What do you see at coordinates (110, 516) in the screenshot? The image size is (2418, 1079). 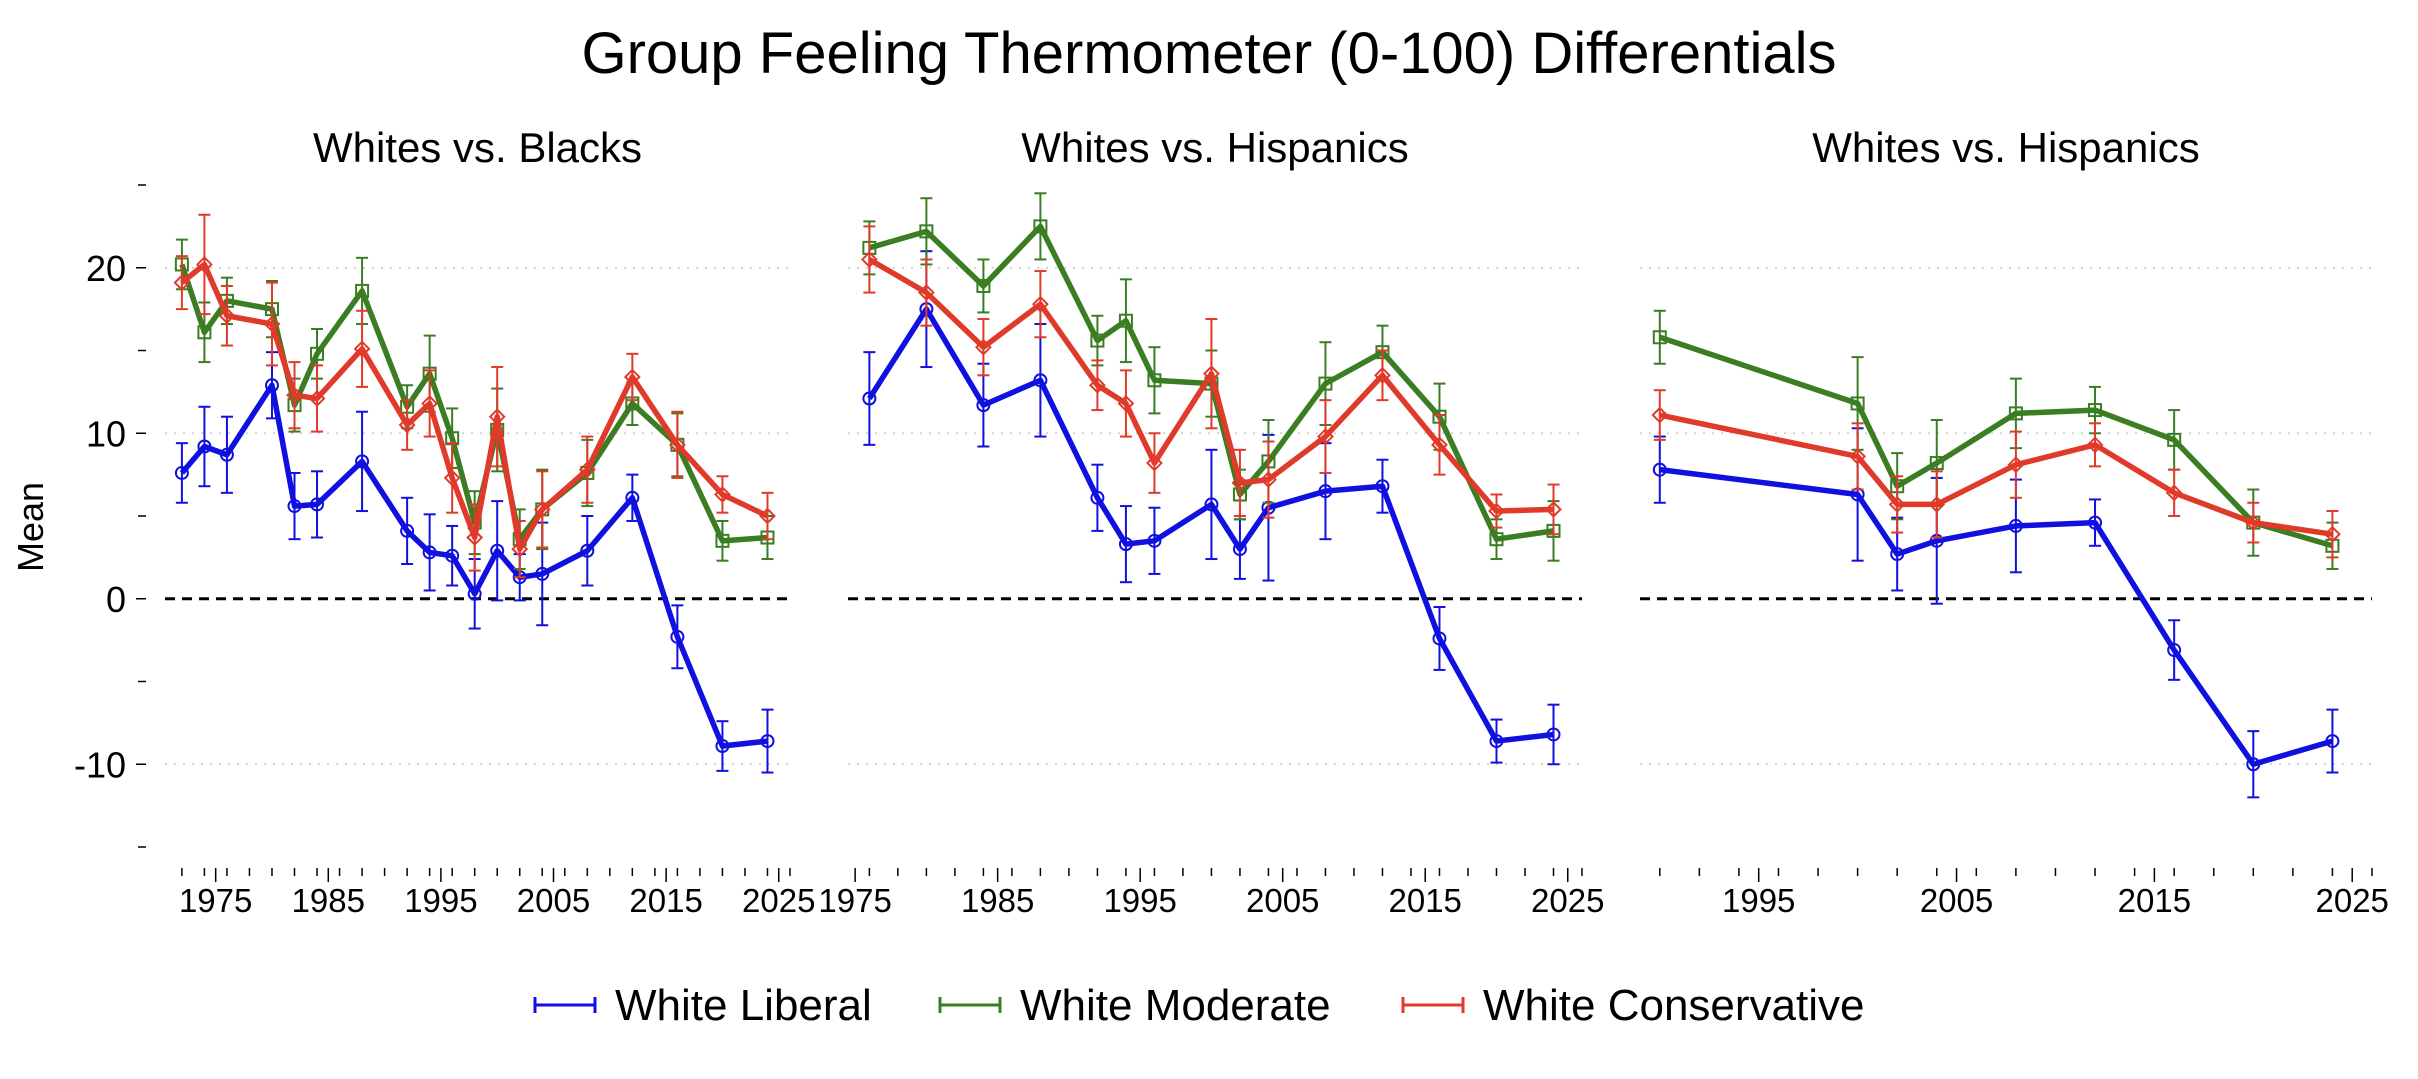 I see `y-axis: -10 0 10 20` at bounding box center [110, 516].